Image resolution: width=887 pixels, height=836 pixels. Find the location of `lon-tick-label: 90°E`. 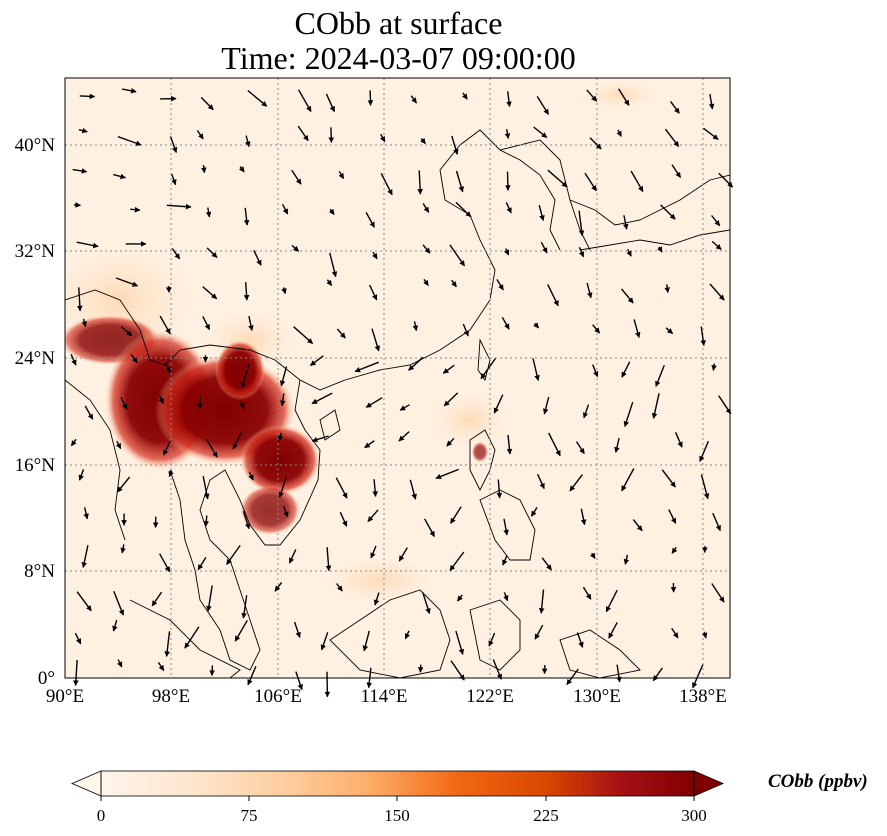

lon-tick-label: 90°E is located at coordinates (65, 696).